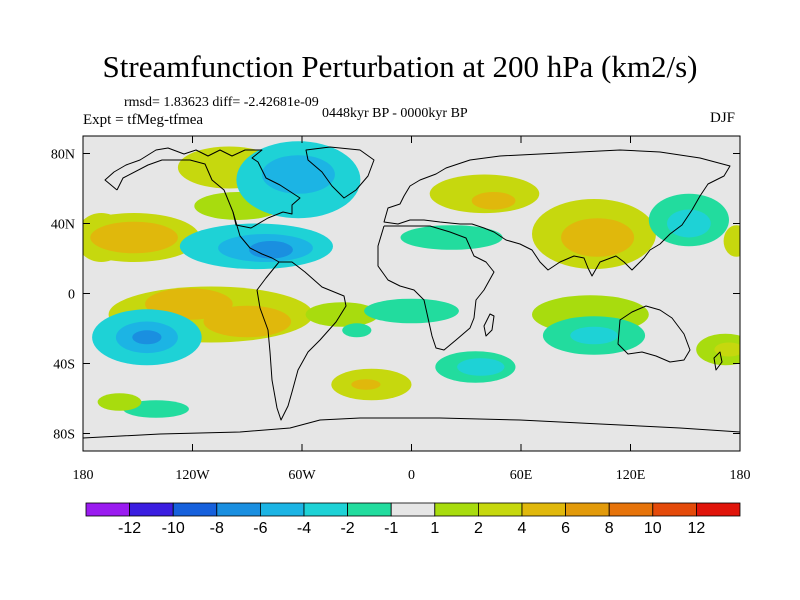  I want to click on period-label: 0448kyr BP - 0000kyr BP, so click(395, 113).